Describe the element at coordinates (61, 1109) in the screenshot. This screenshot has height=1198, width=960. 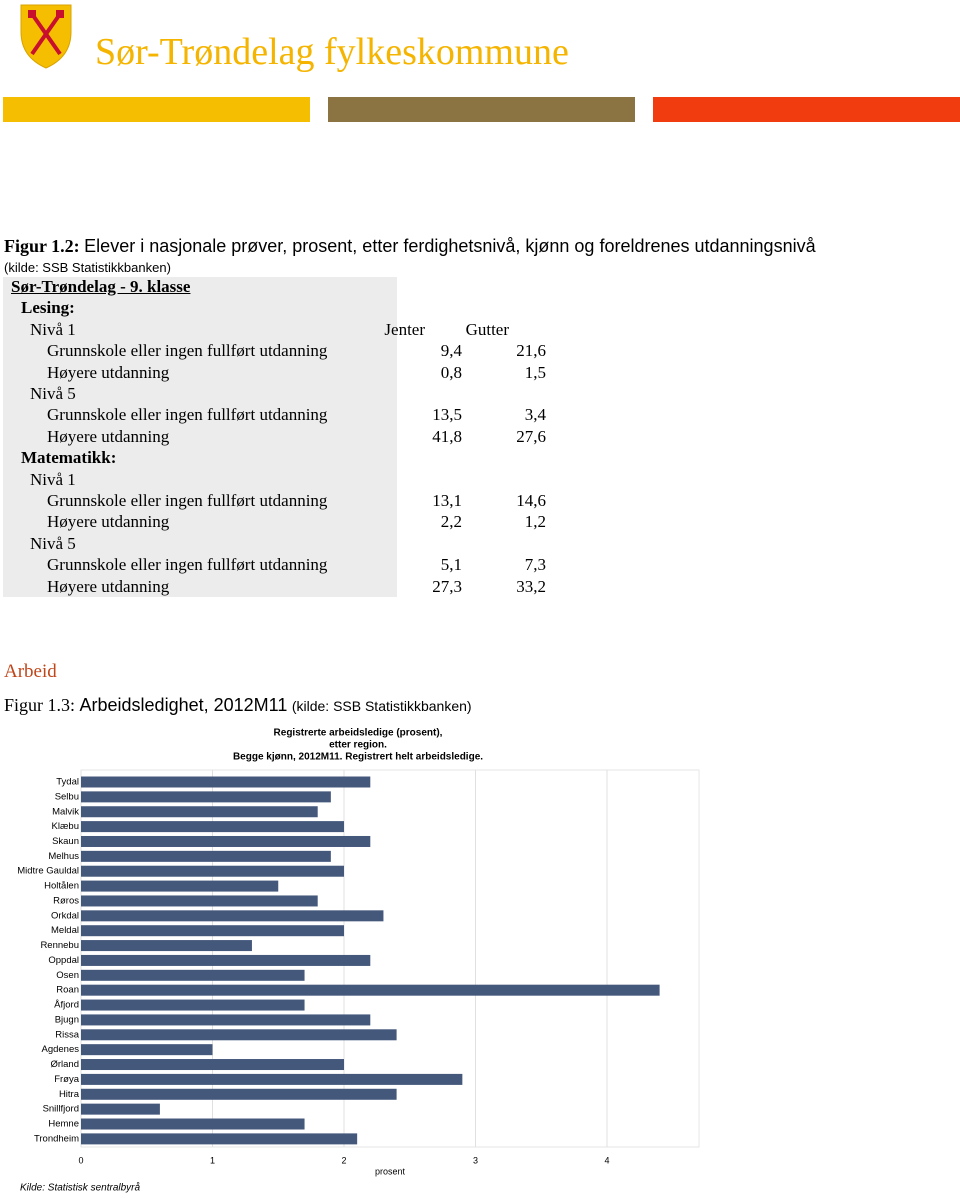
I see `y-tick-label: Snillfjord` at that location.